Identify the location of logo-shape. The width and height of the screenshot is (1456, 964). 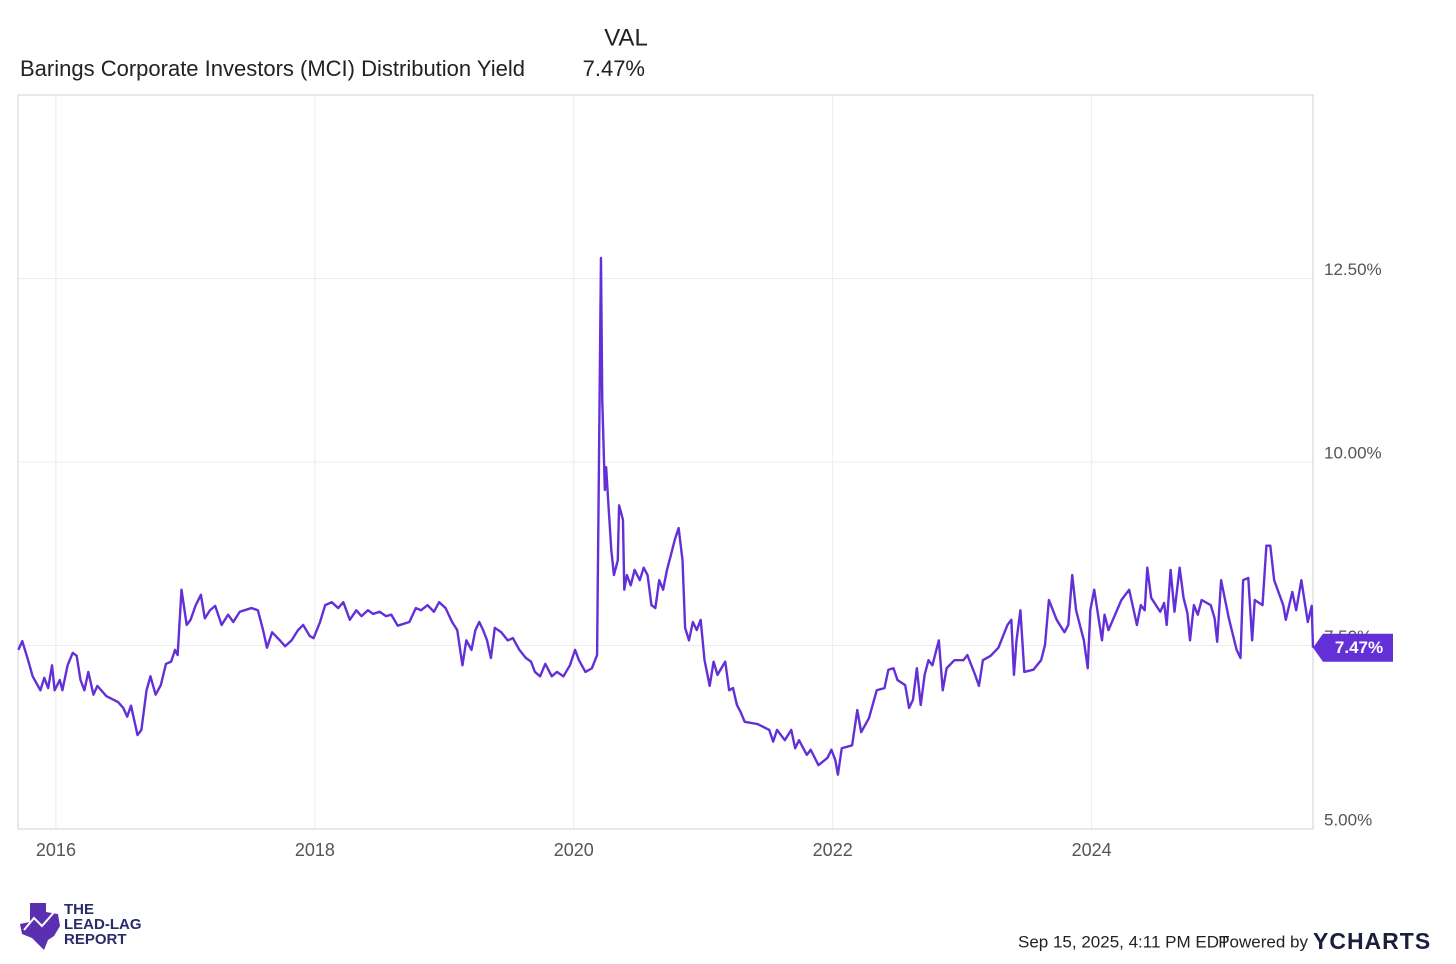
(40, 926).